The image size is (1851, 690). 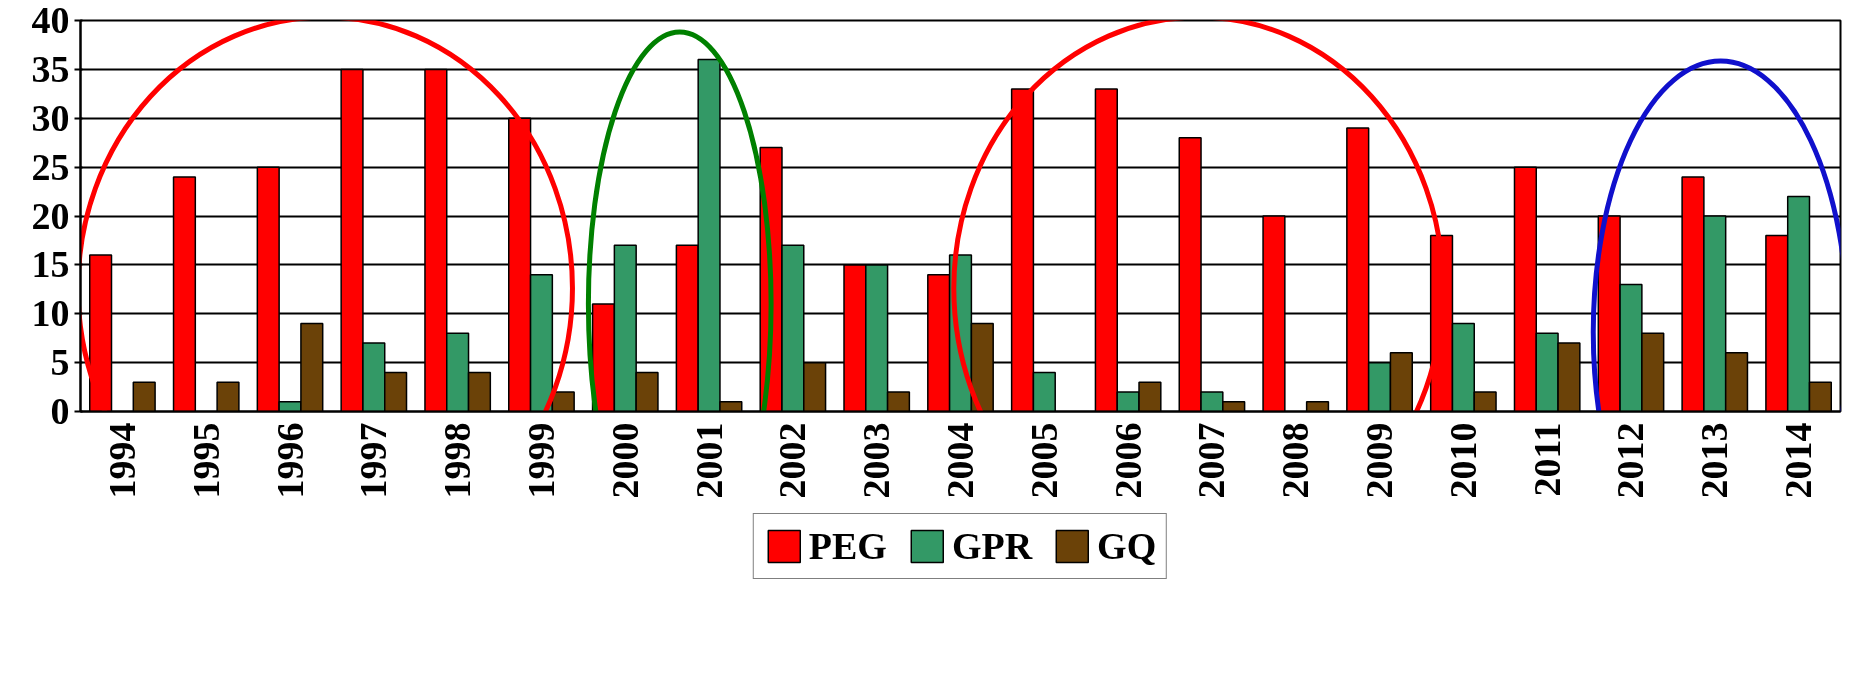 What do you see at coordinates (1798, 460) in the screenshot?
I see `x-tick-label: 2014` at bounding box center [1798, 460].